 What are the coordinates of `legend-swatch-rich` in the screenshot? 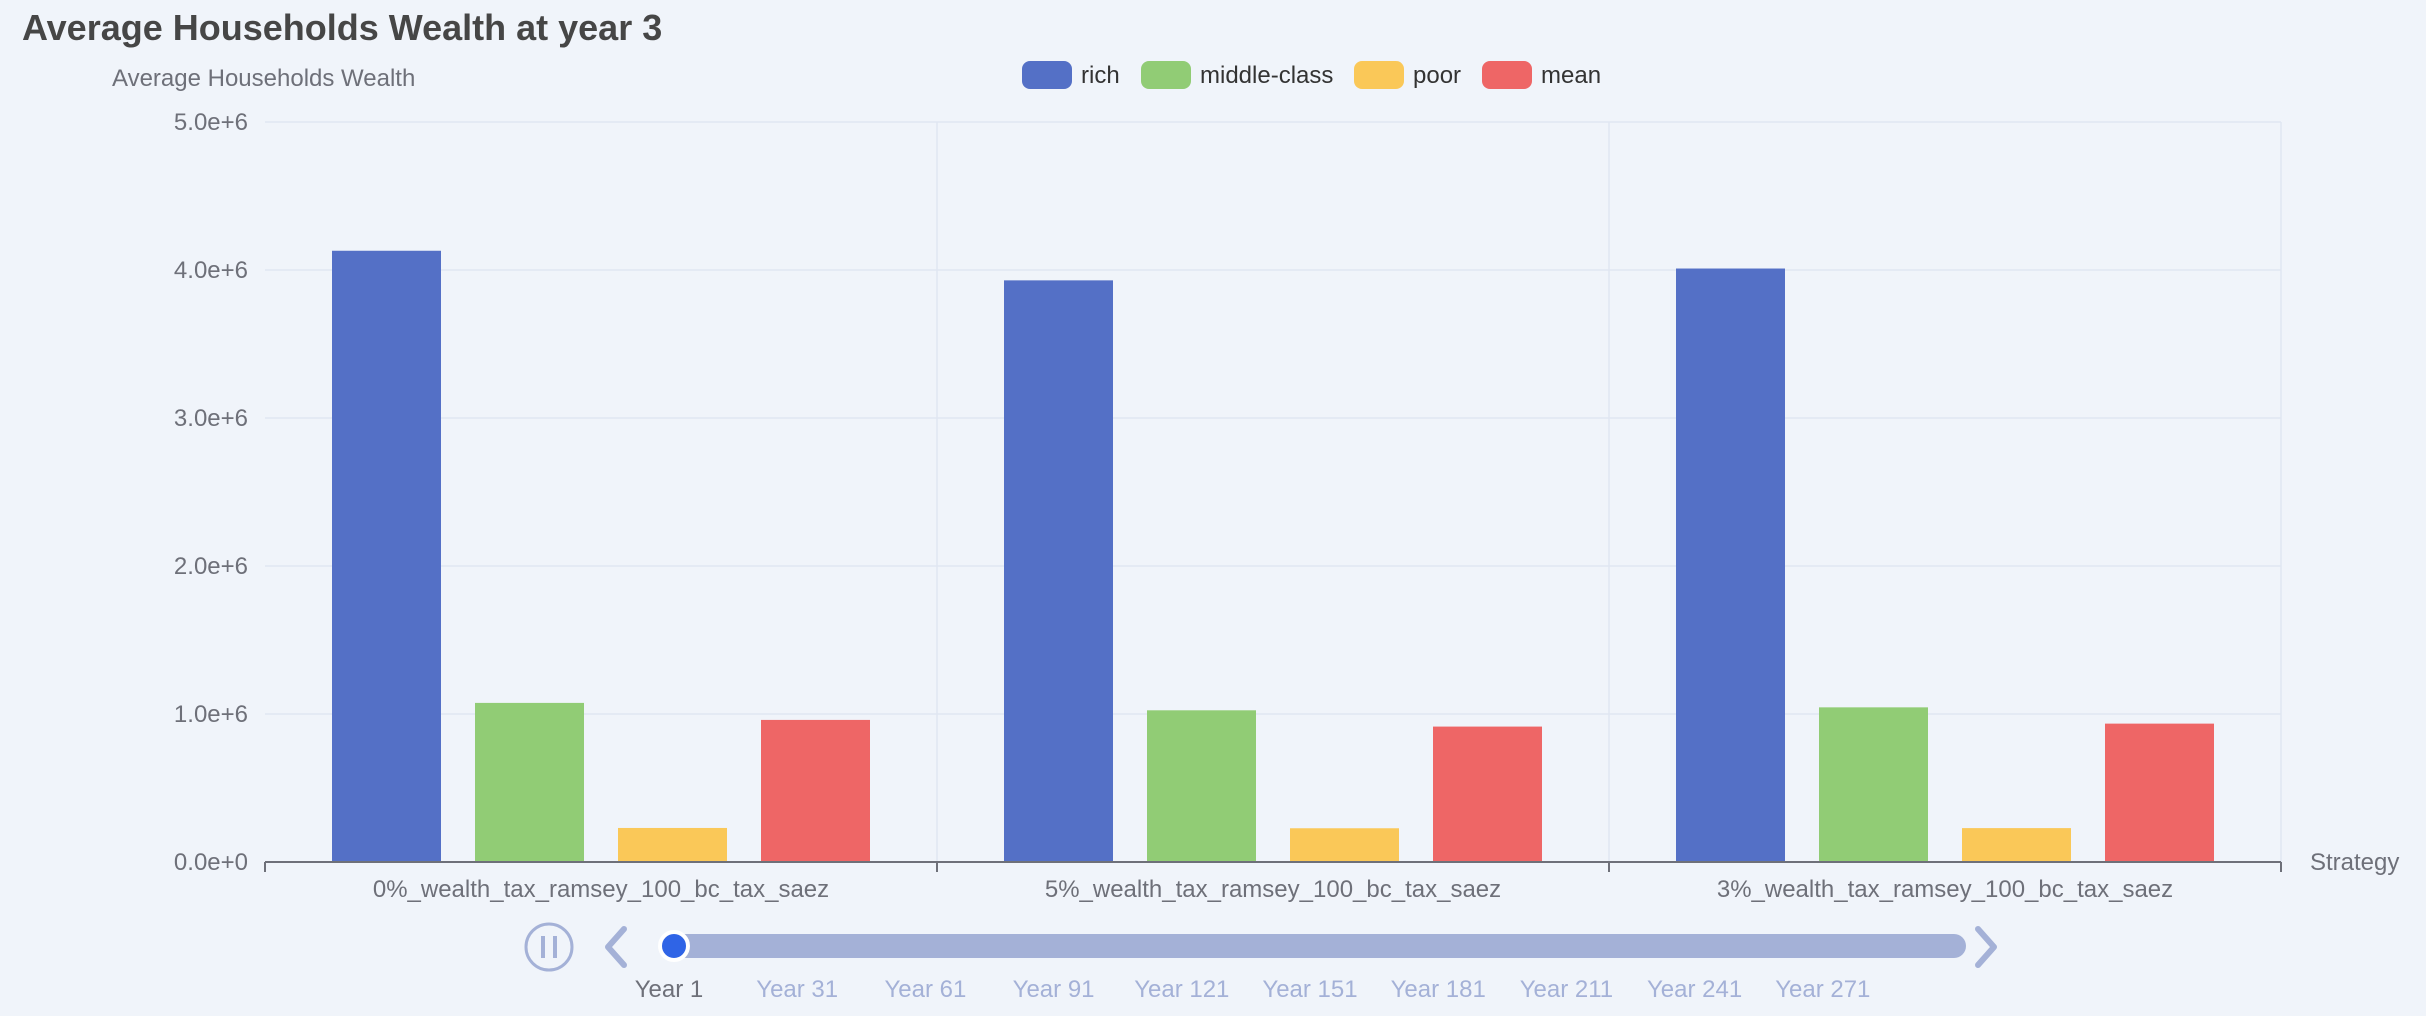 It's located at (1047, 75).